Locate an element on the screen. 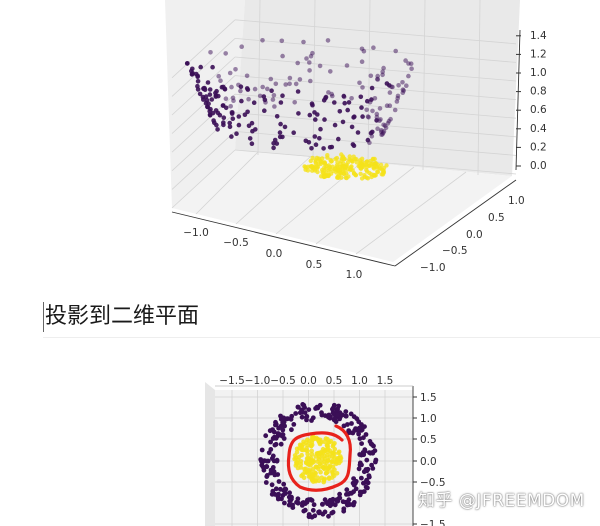  y-tick-label: 1.0 is located at coordinates (516, 201).